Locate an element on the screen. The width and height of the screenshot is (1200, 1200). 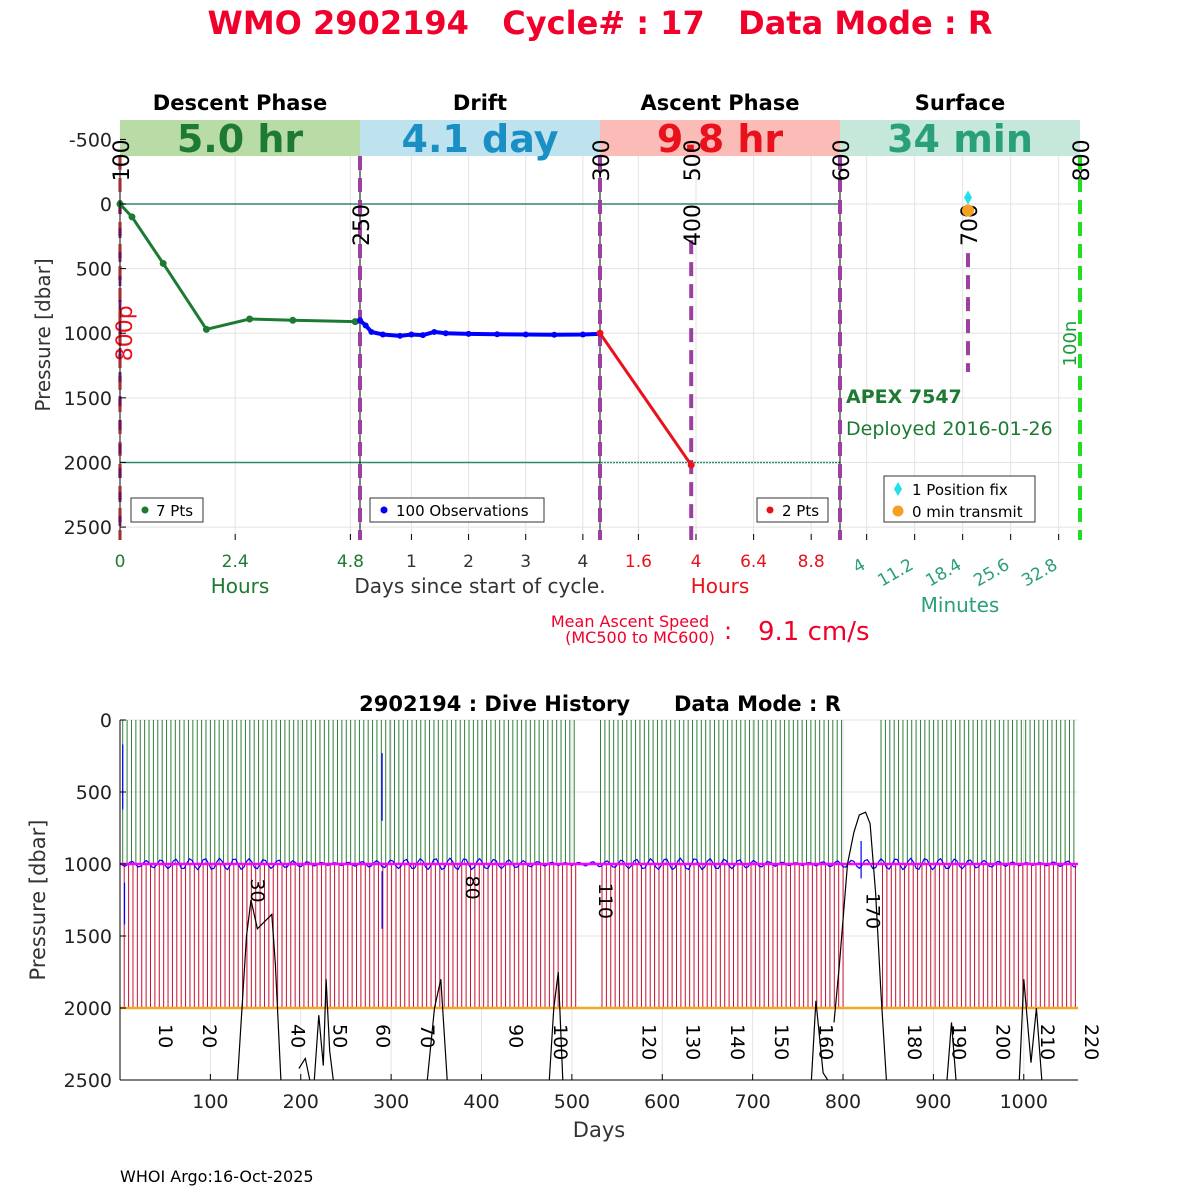
cycle-label: 140 is located at coordinates (737, 1042).